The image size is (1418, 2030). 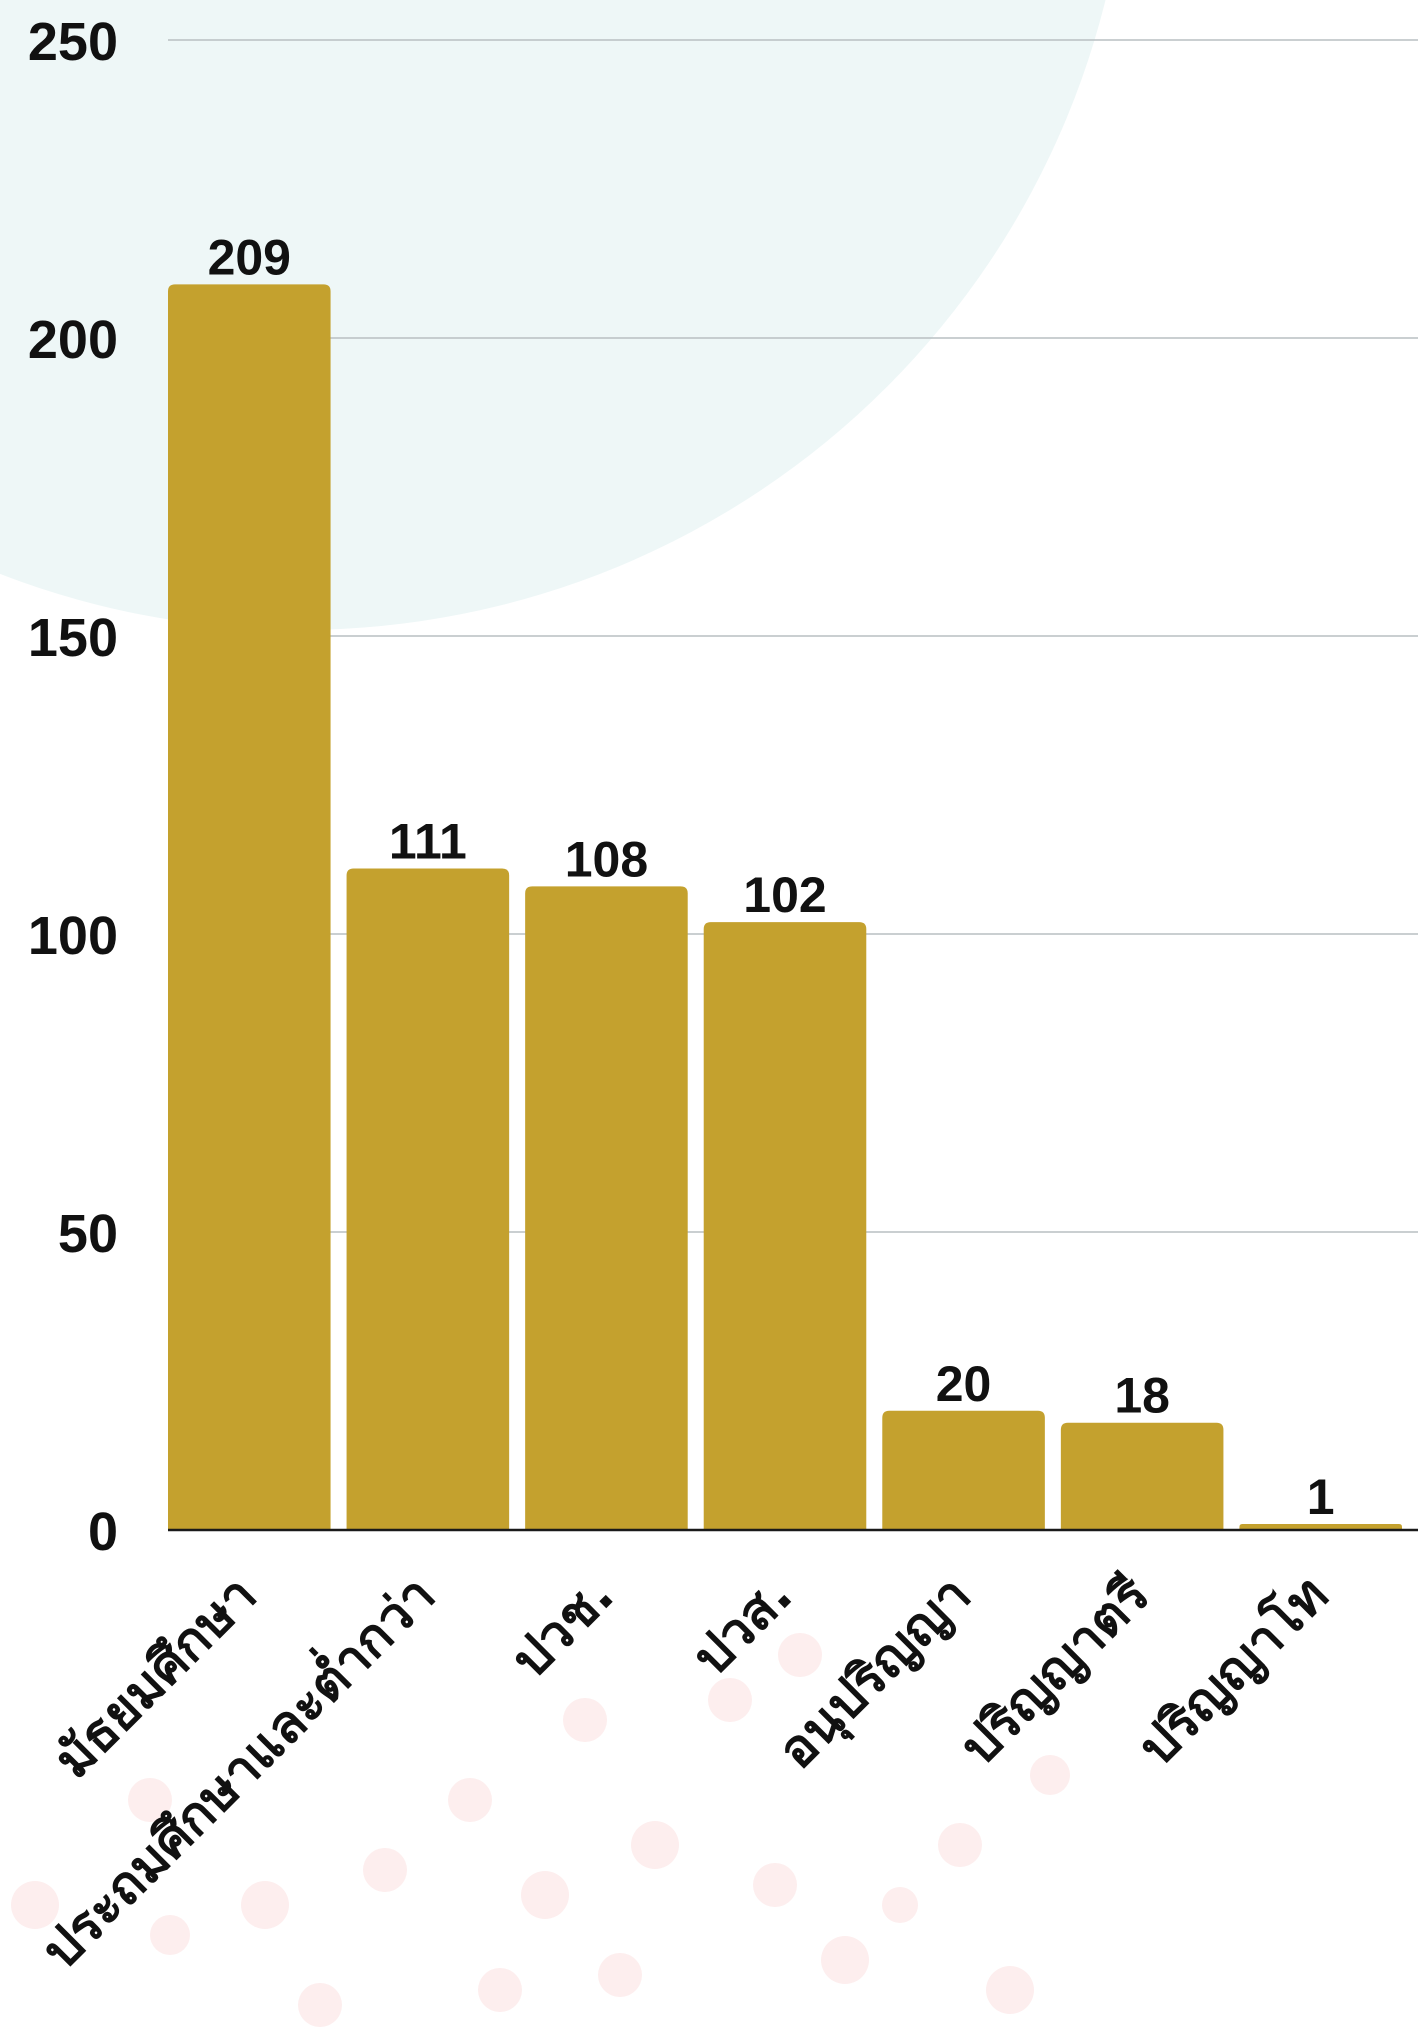 What do you see at coordinates (964, 1384) in the screenshot?
I see `data-label: 20` at bounding box center [964, 1384].